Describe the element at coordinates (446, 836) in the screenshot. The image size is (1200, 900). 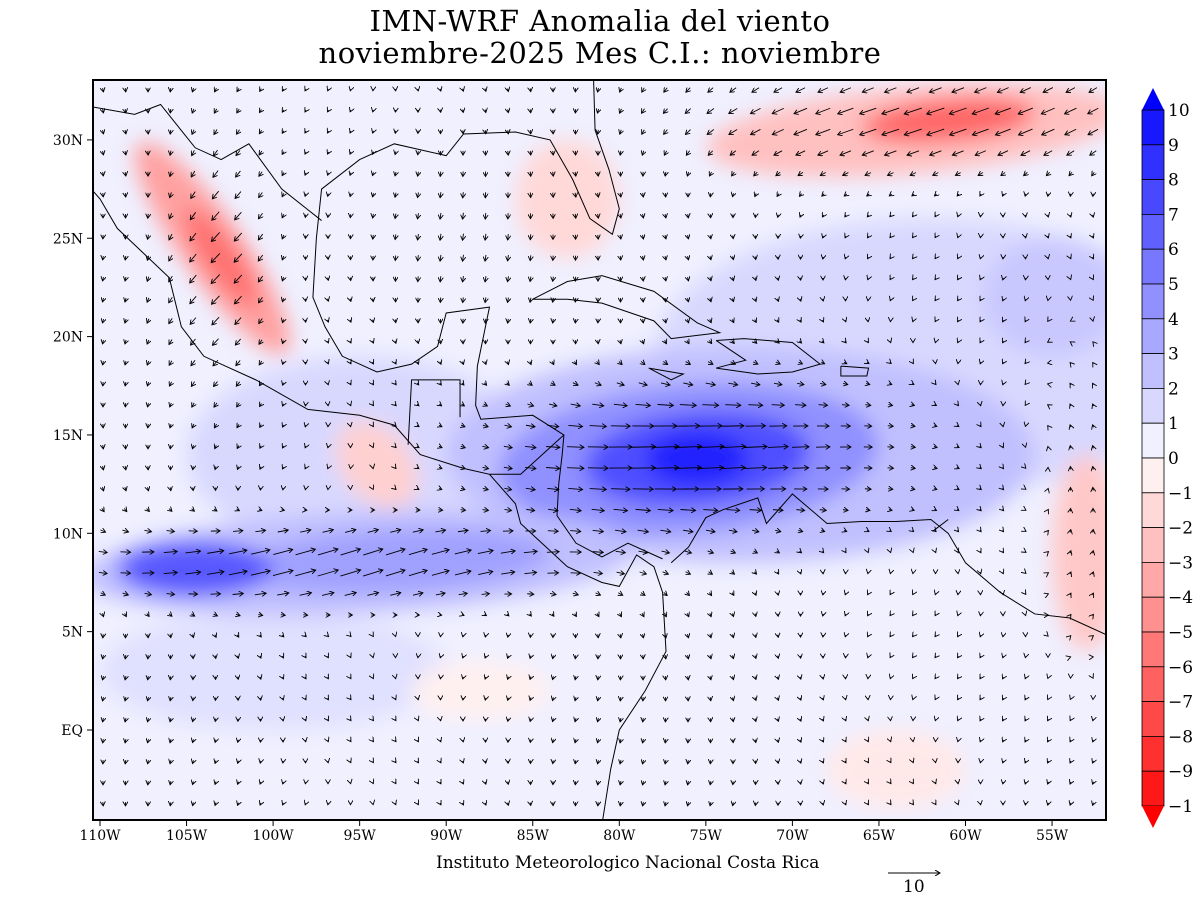
I see `lon-tick-label: 90W` at that location.